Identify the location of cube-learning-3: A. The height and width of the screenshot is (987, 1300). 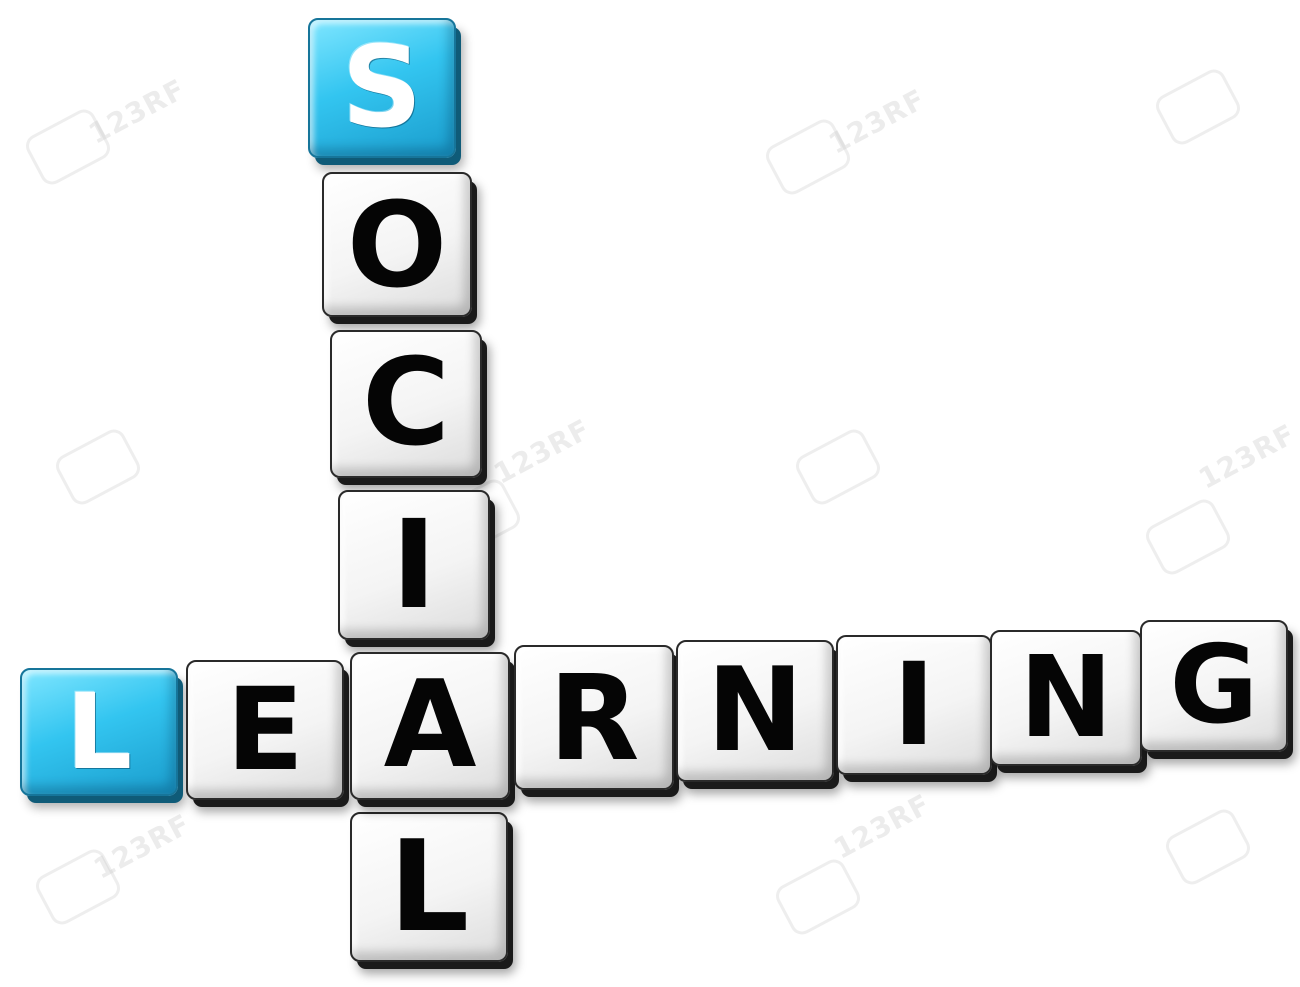
(430, 726).